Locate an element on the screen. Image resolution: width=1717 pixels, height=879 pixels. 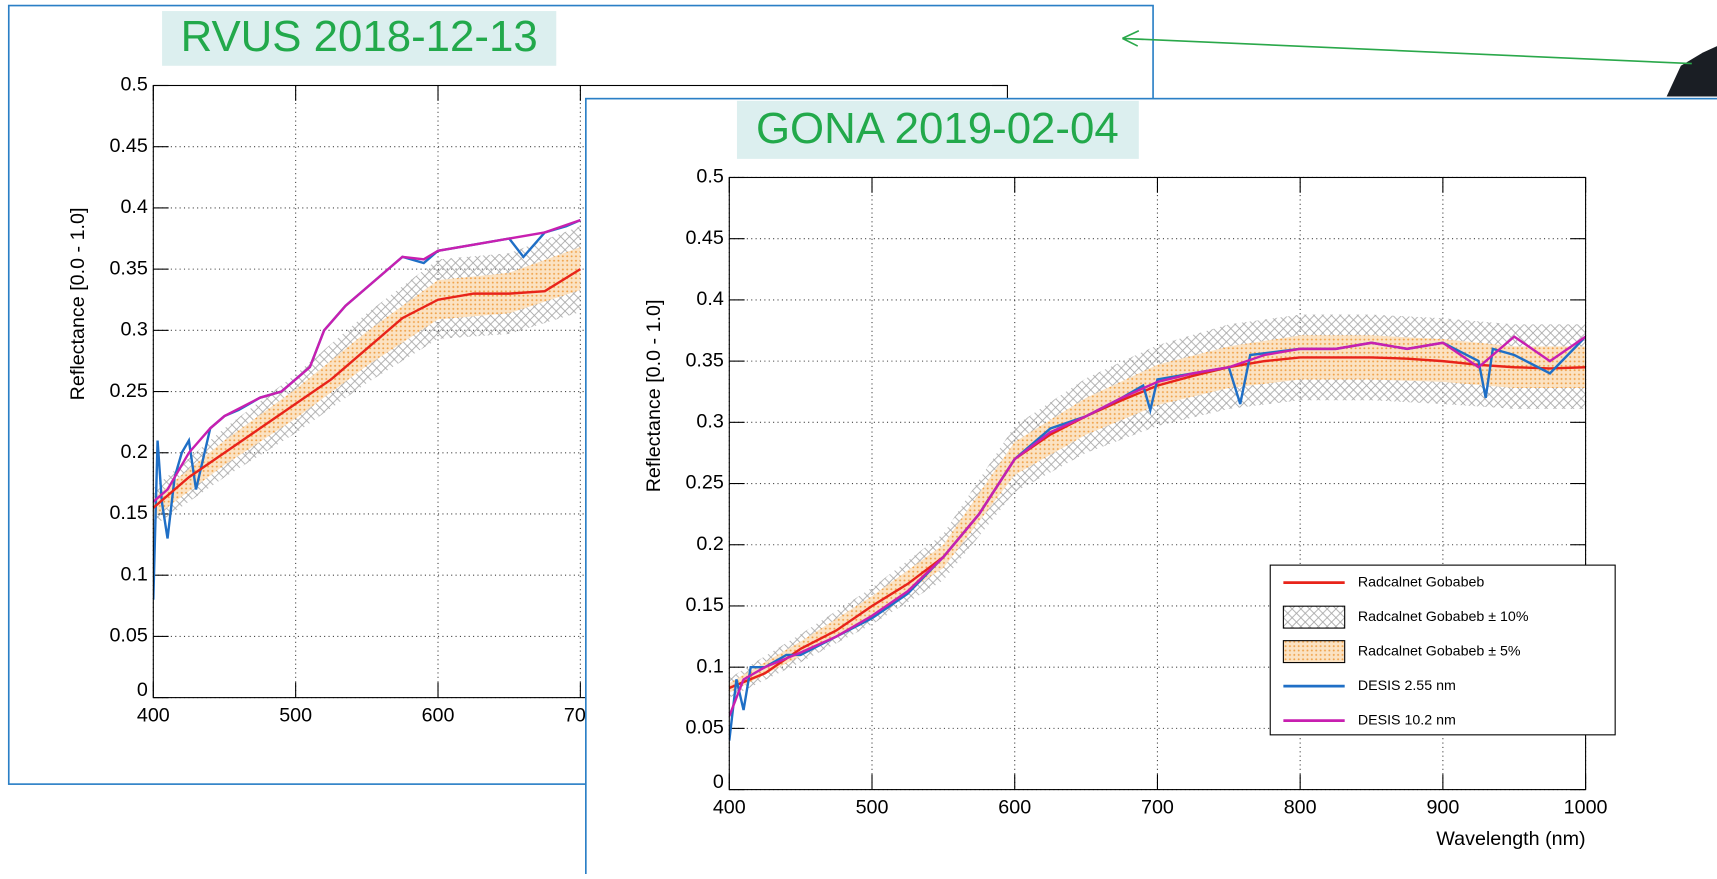
photo-fragment is located at coordinates (1691, 71).